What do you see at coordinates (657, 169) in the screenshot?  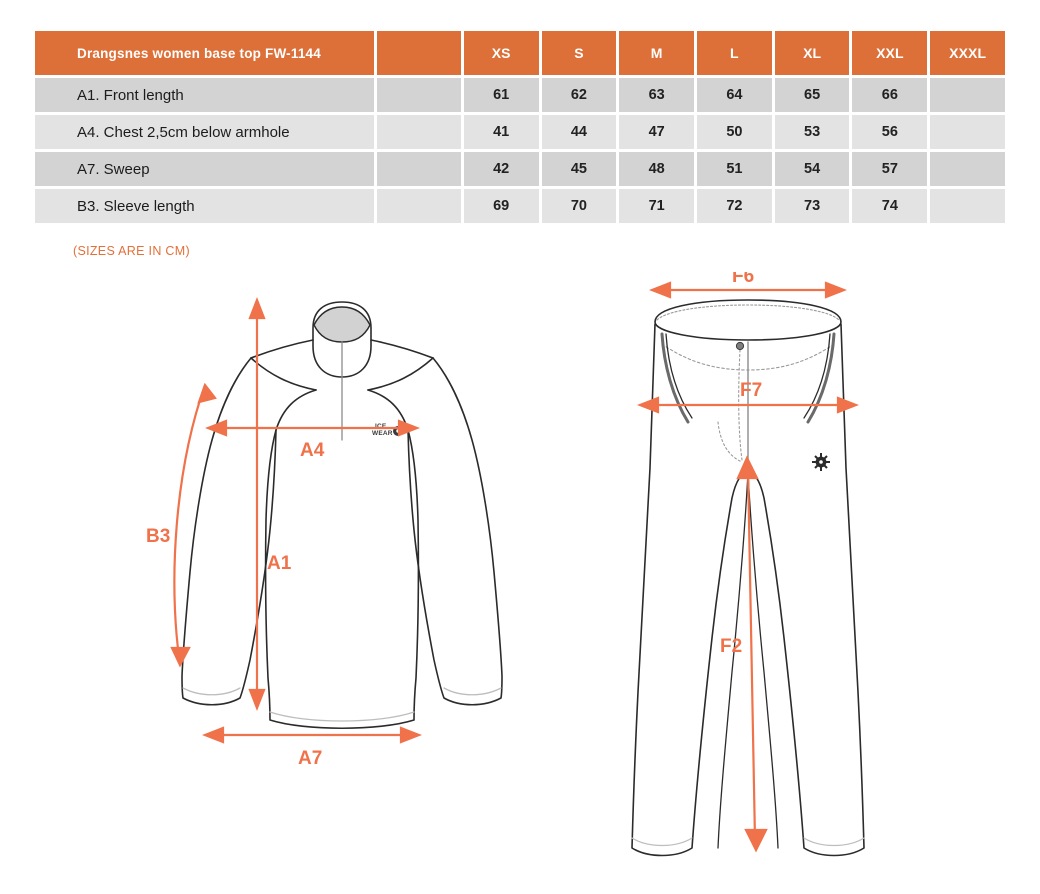 I see `cell-a7-m: 48` at bounding box center [657, 169].